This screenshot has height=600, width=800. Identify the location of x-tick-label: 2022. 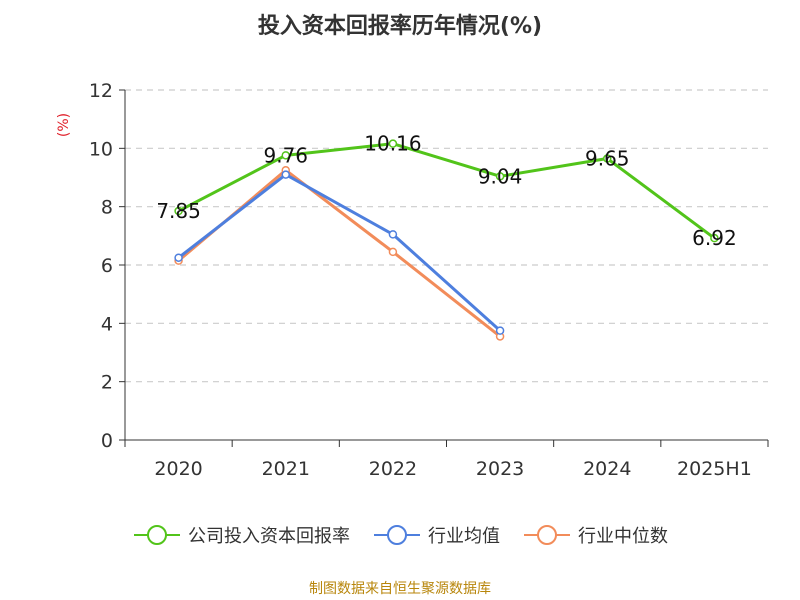
(393, 469).